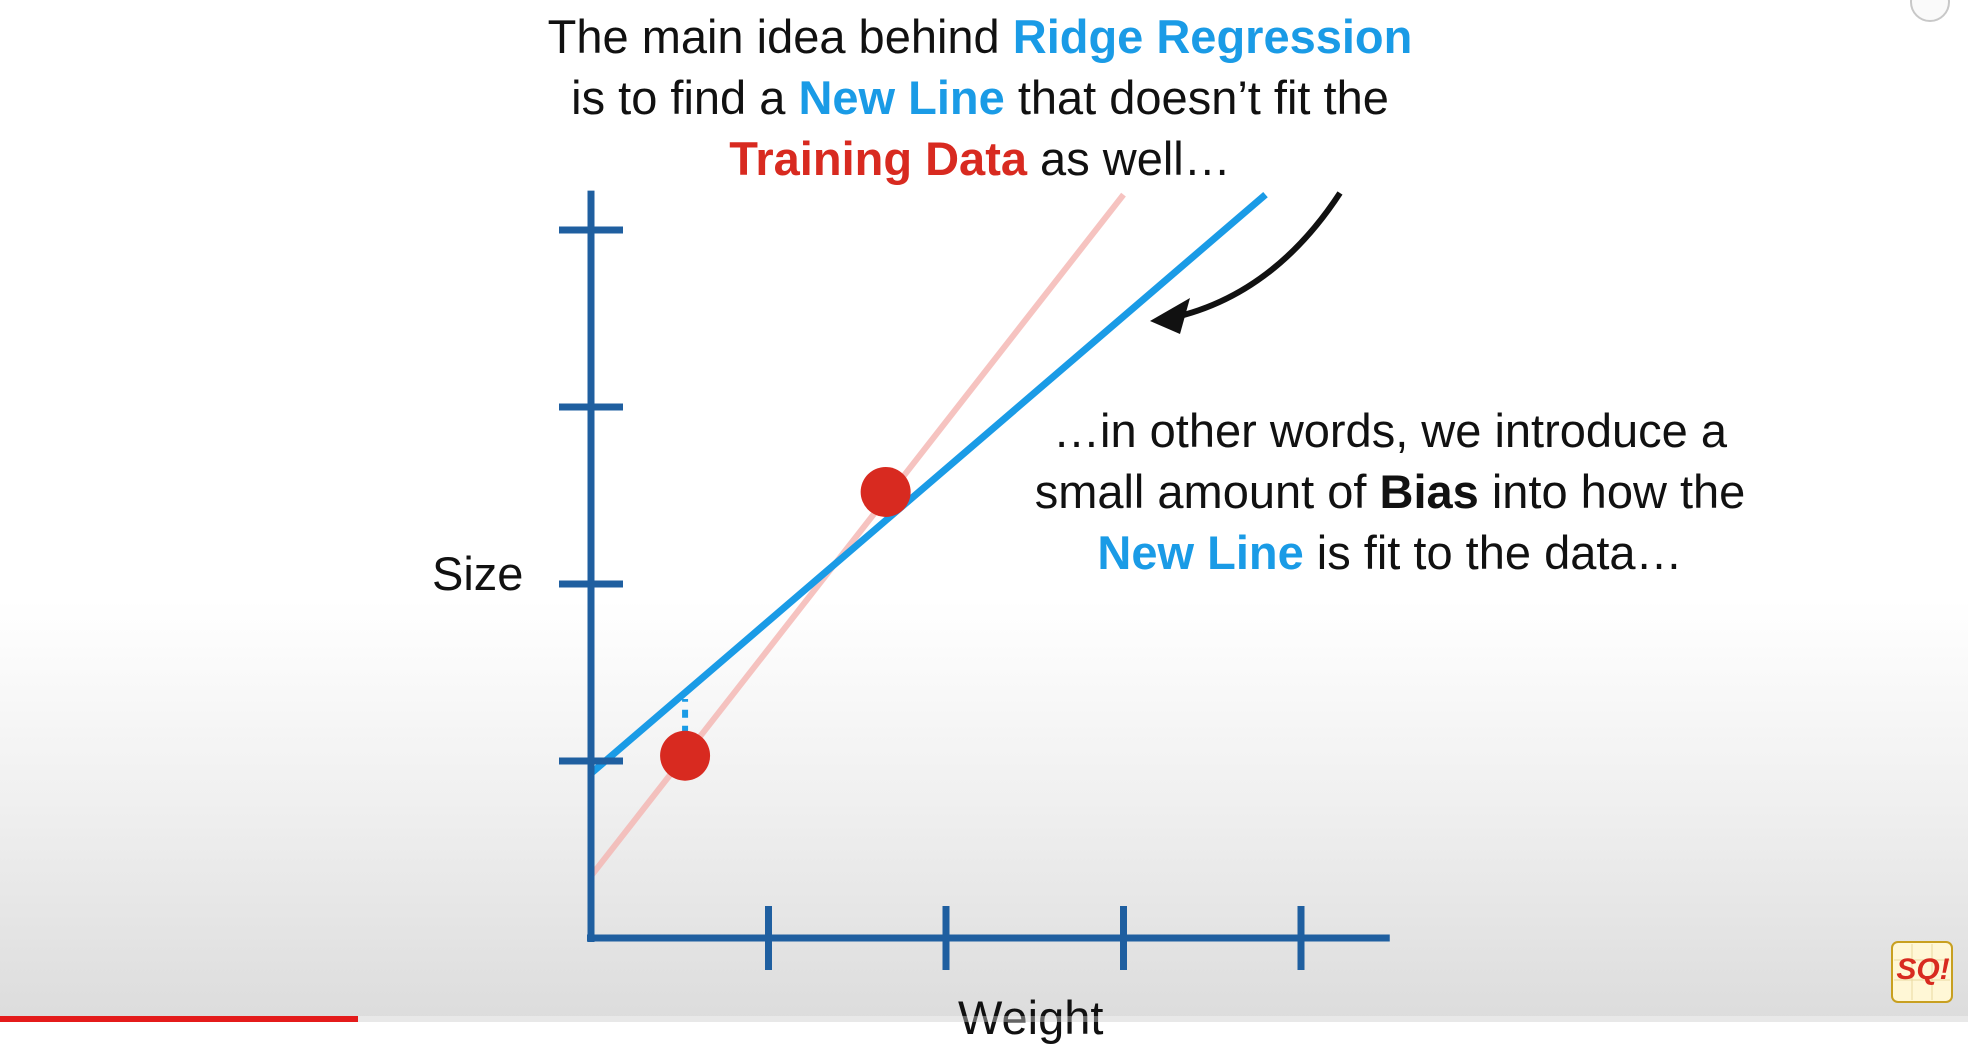 This screenshot has width=1968, height=1045. I want to click on caption-text: The main idea behind, so click(780, 36).